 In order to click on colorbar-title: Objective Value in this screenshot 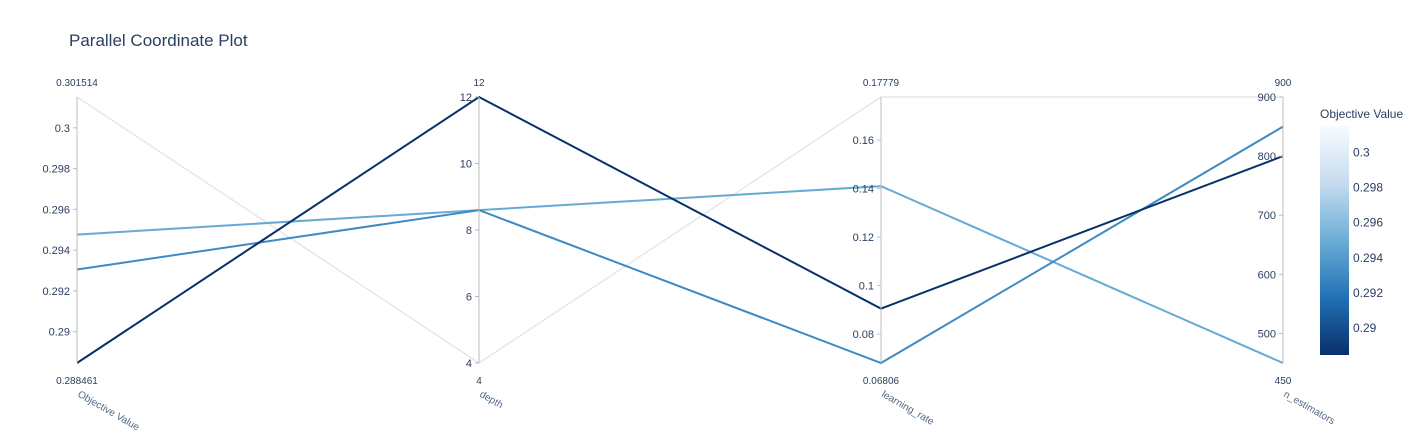, I will do `click(1361, 114)`.